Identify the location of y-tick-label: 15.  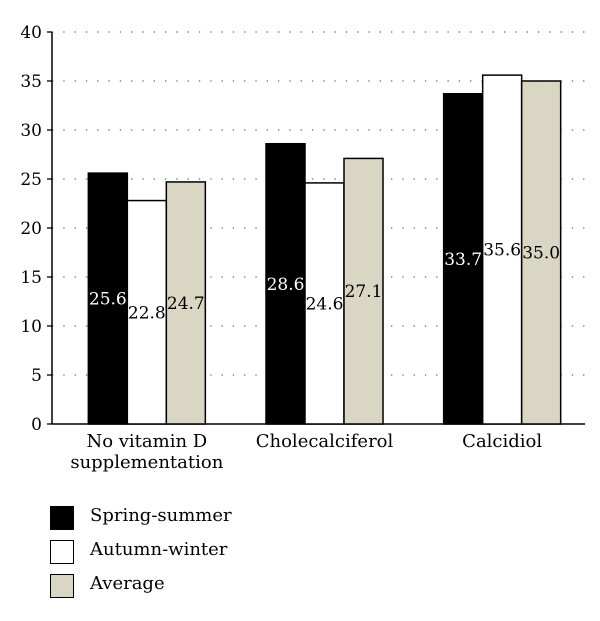
(31, 278).